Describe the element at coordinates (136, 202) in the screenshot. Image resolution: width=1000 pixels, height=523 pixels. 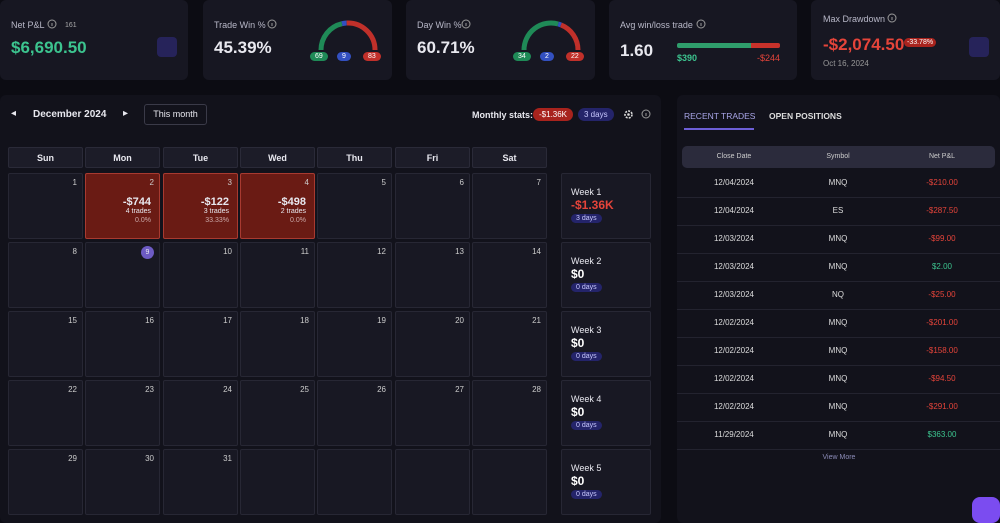
I see `day-pnl: -$744` at that location.